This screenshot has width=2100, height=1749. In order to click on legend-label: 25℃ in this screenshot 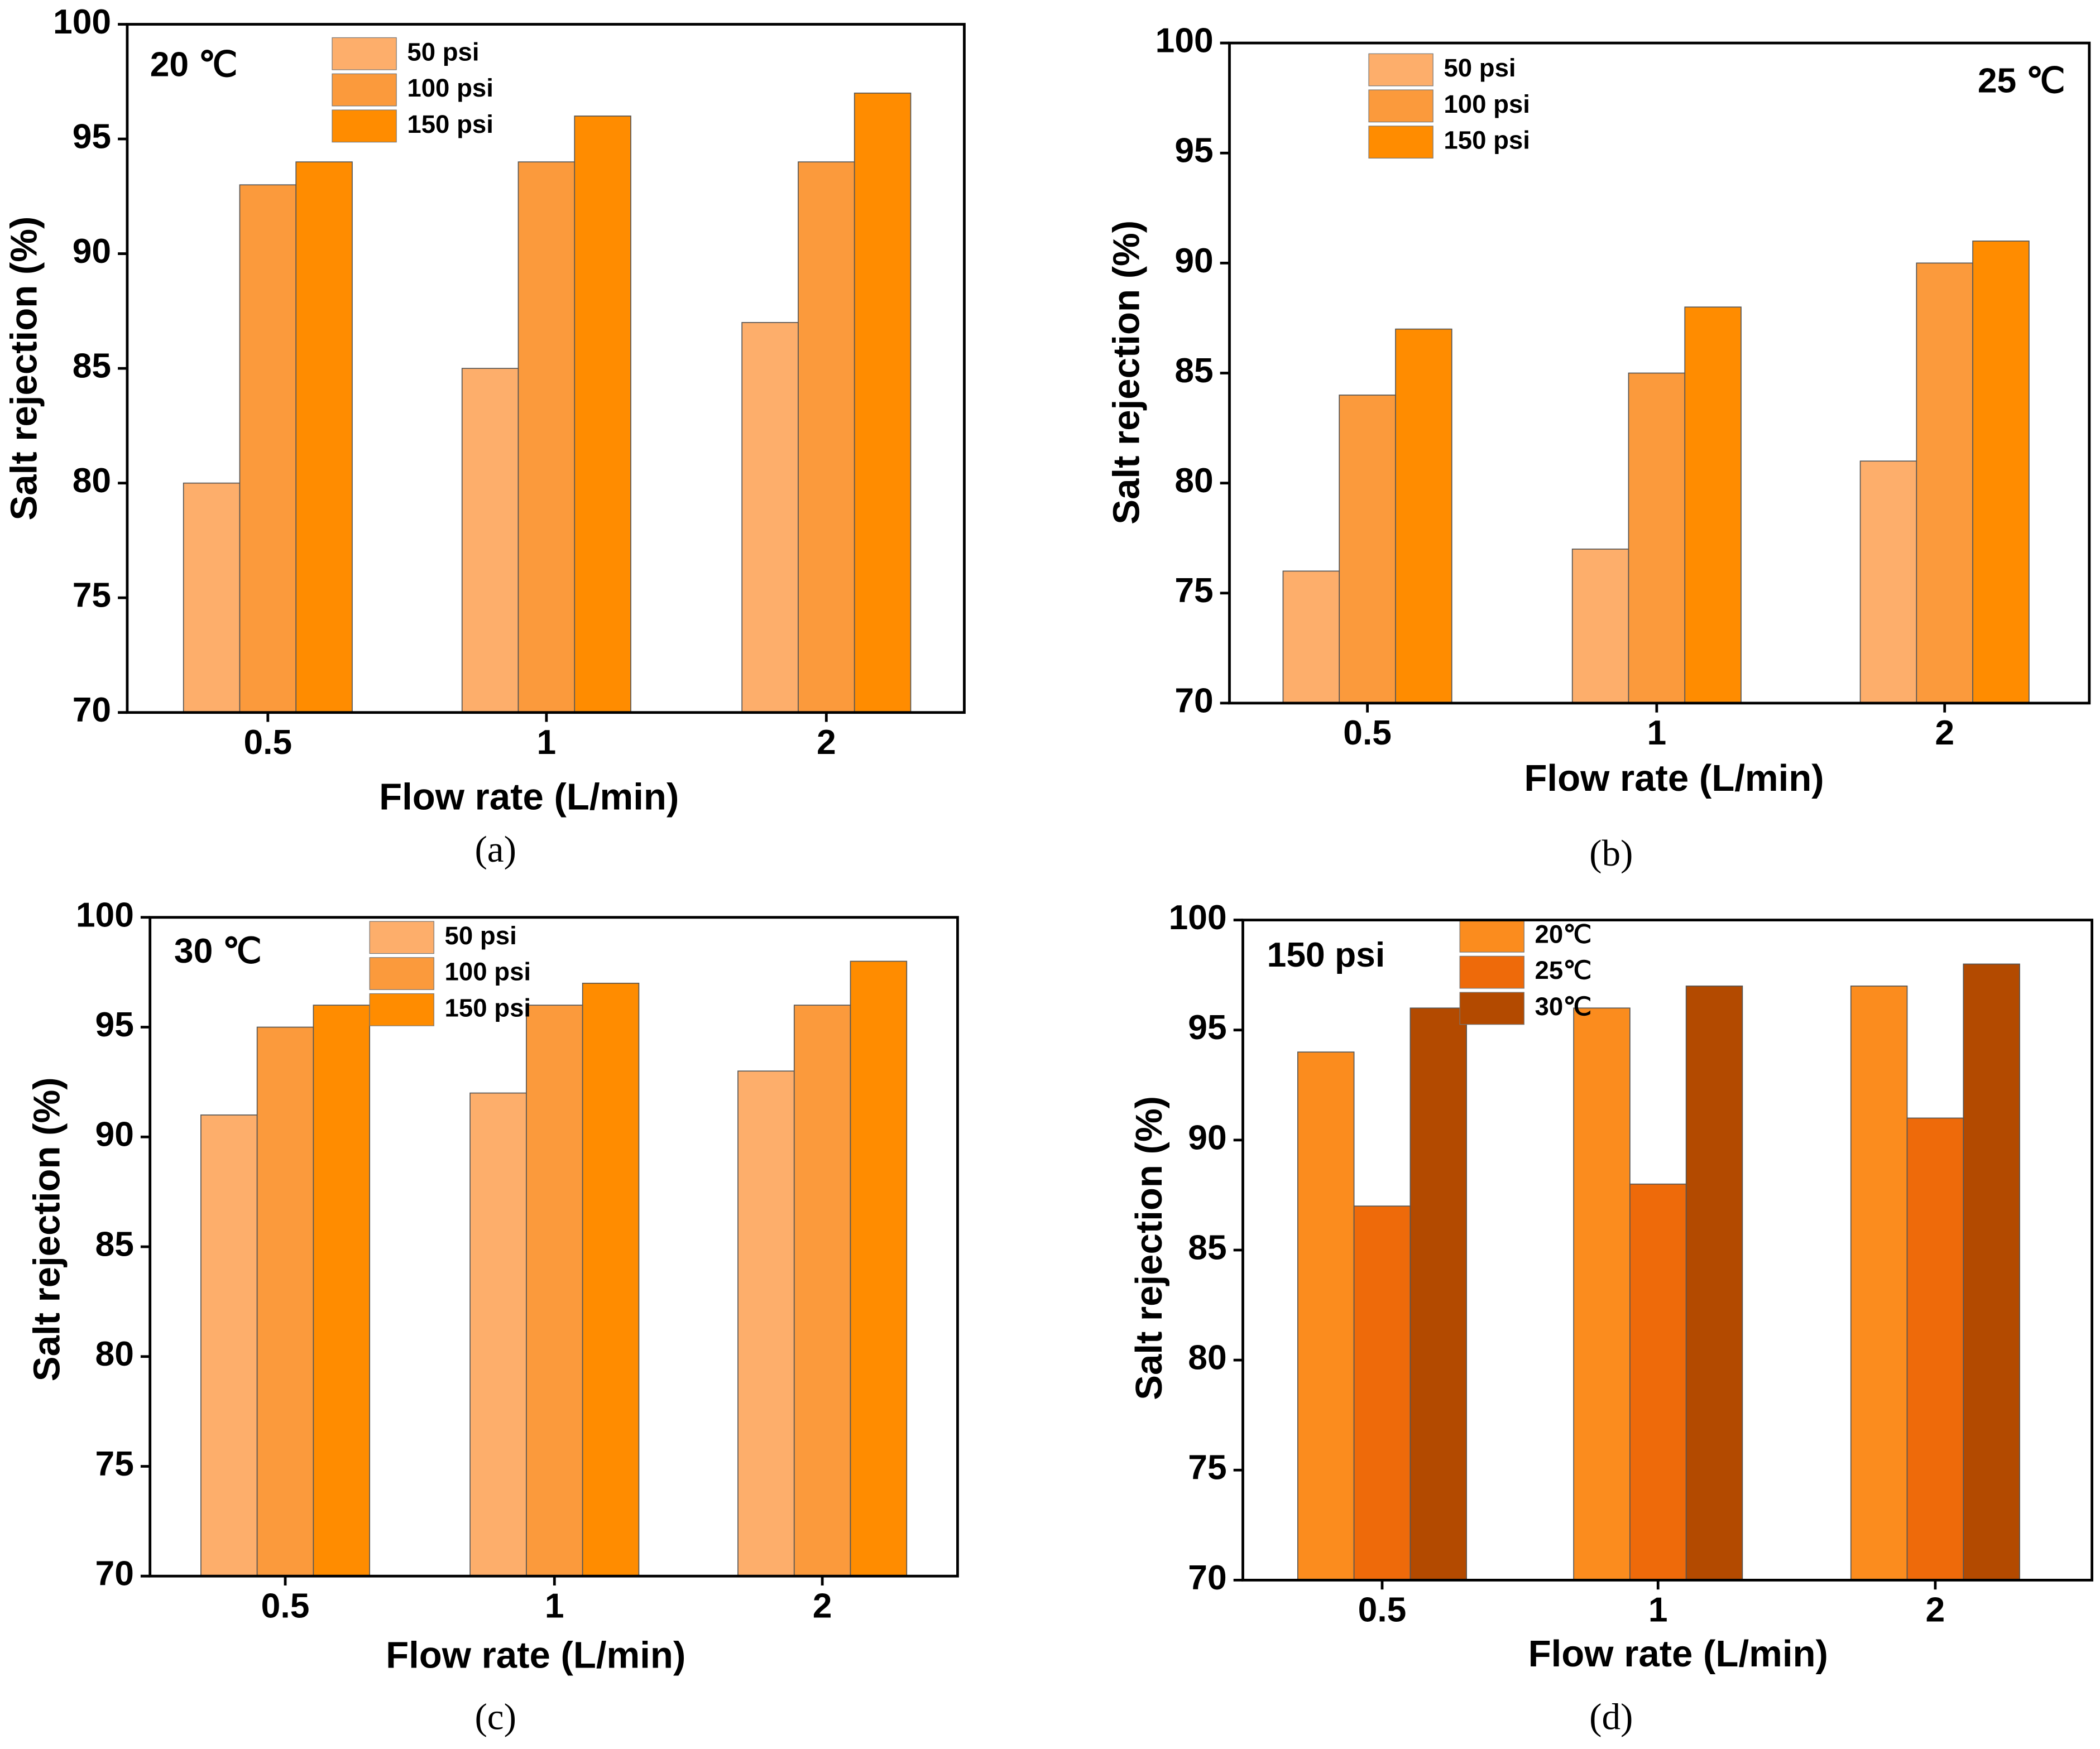, I will do `click(1563, 970)`.